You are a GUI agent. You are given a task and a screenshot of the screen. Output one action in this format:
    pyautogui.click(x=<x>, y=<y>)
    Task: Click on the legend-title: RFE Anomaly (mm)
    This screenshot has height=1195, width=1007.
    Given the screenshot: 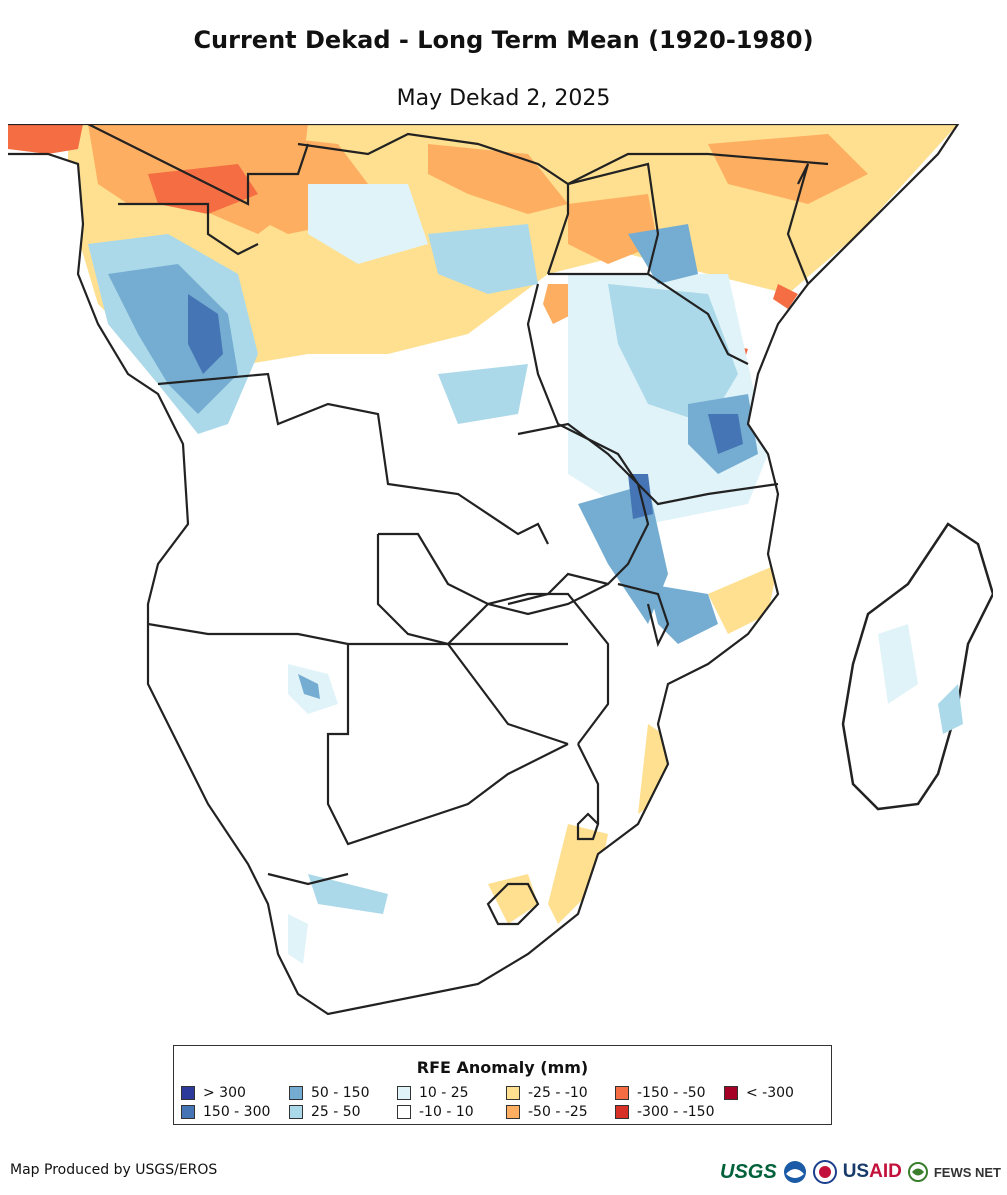 What is the action you would take?
    pyautogui.click(x=502, y=1067)
    